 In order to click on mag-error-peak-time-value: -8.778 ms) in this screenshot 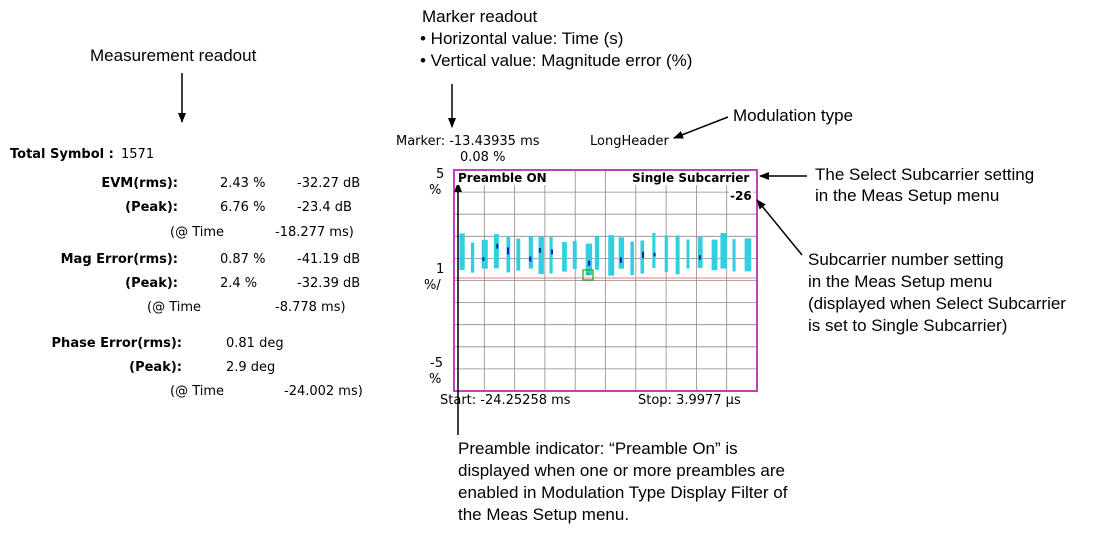, I will do `click(310, 307)`.